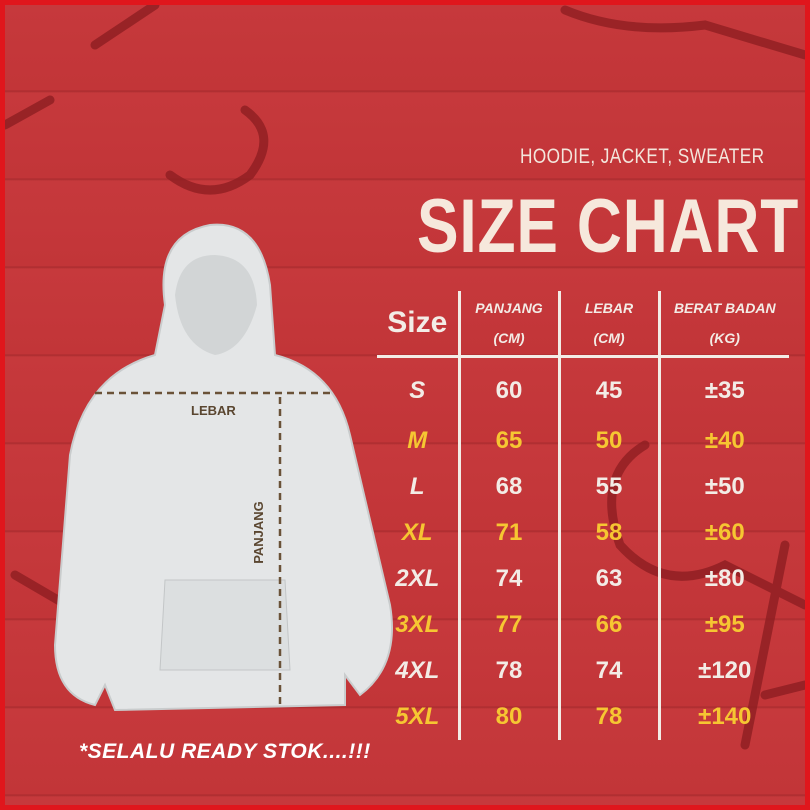 This screenshot has width=810, height=810. I want to click on cell-size: 5XL, so click(417, 716).